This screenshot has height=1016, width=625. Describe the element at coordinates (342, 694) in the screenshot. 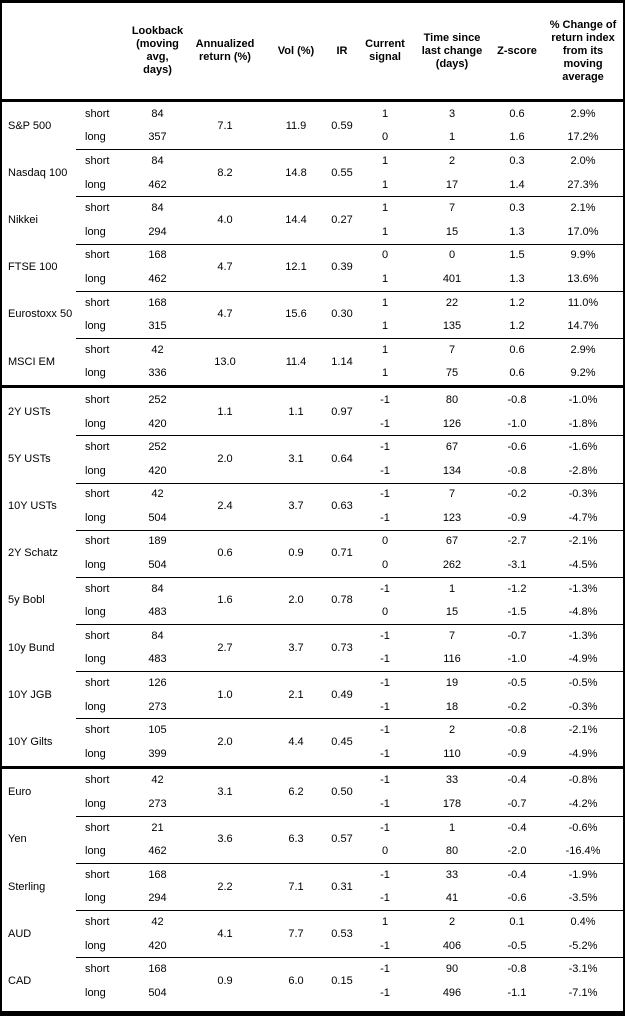

I see `ir-value: 0.49` at that location.